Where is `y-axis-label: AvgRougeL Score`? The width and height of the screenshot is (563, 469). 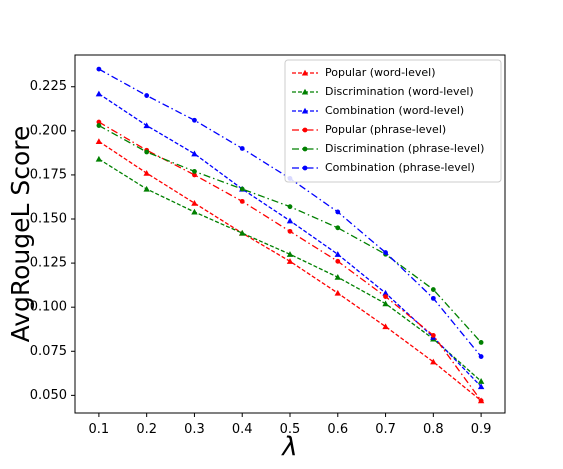 y-axis-label: AvgRougeL Score is located at coordinates (20, 234).